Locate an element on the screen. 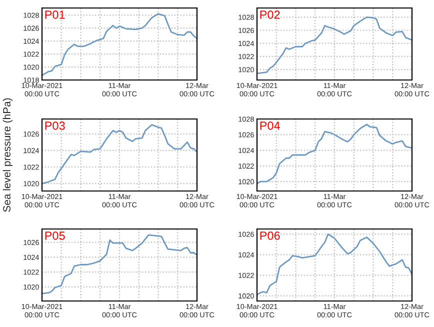 The image size is (434, 327). annotation: P03 is located at coordinates (55, 125).